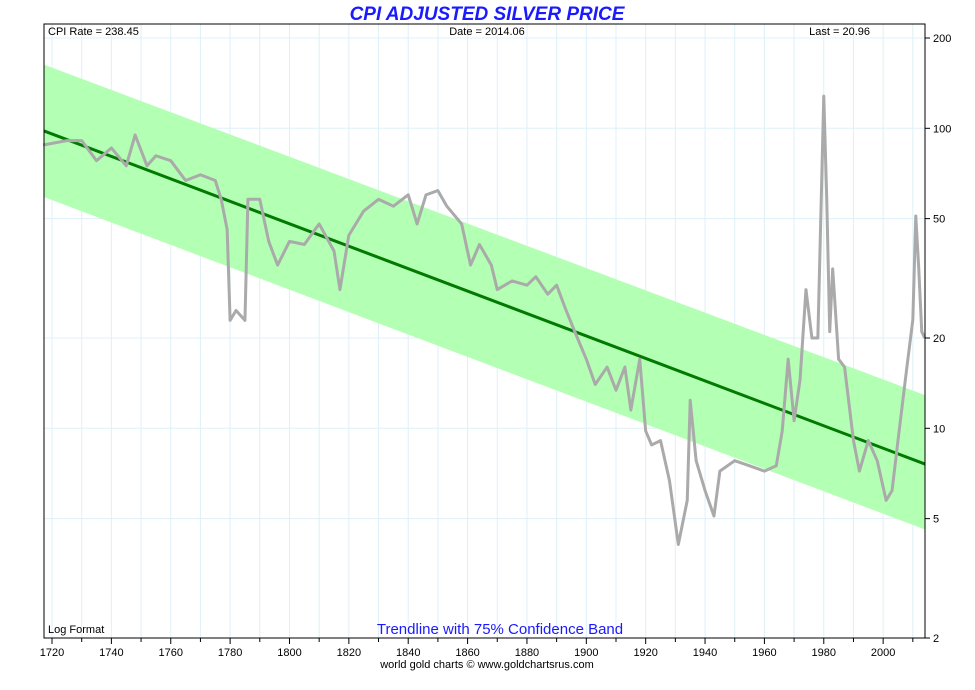 This screenshot has height=690, width=975. I want to click on date-label: Date = 2014.06, so click(487, 32).